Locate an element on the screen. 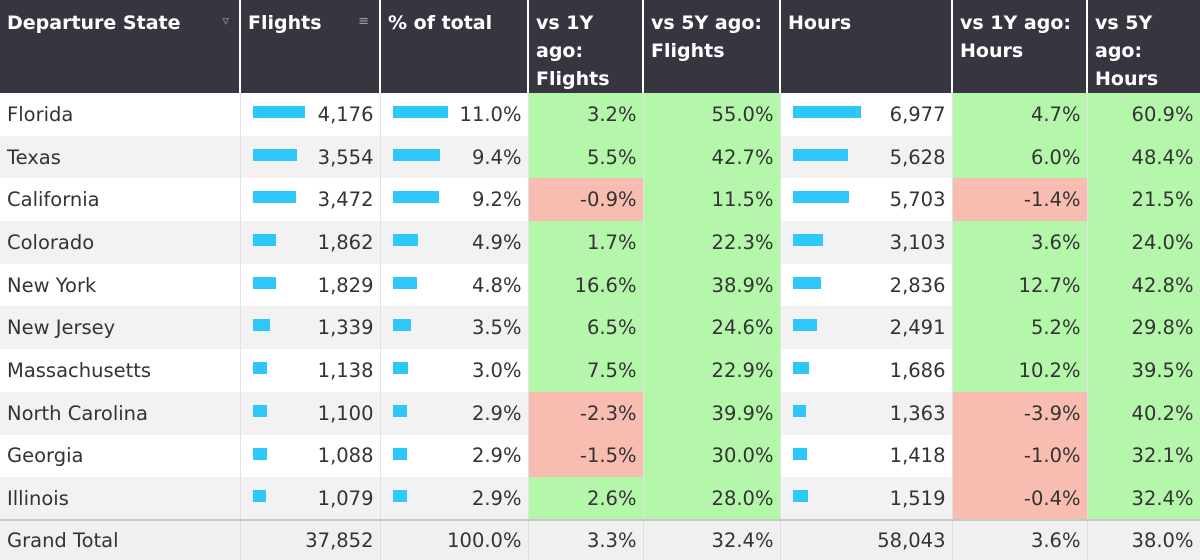  header-vs1y-flights: vs 1Y ago: Flights is located at coordinates (586, 46).